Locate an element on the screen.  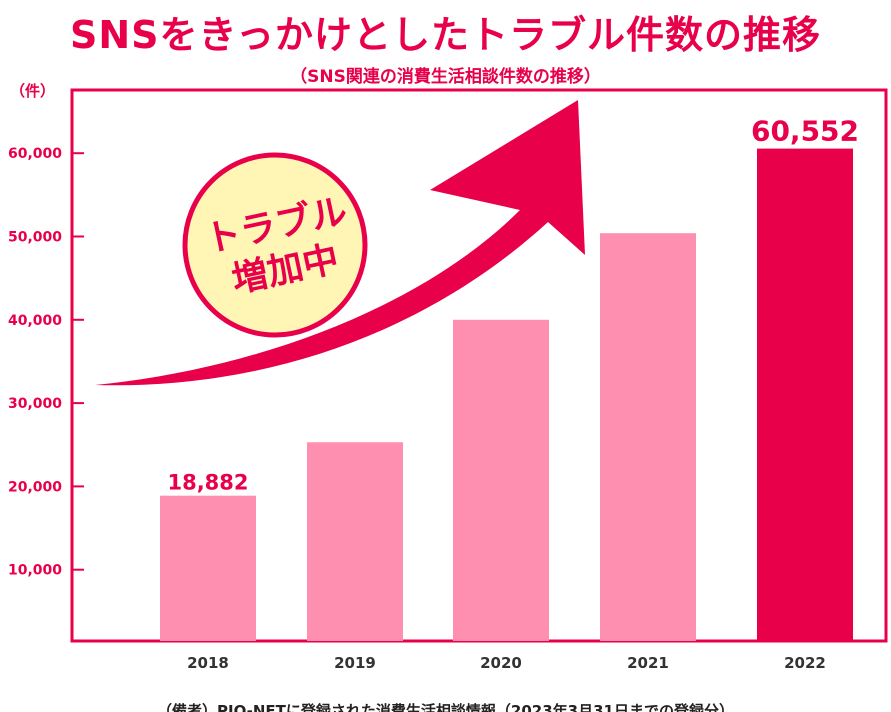
x-tick-label: 2020 is located at coordinates (501, 663).